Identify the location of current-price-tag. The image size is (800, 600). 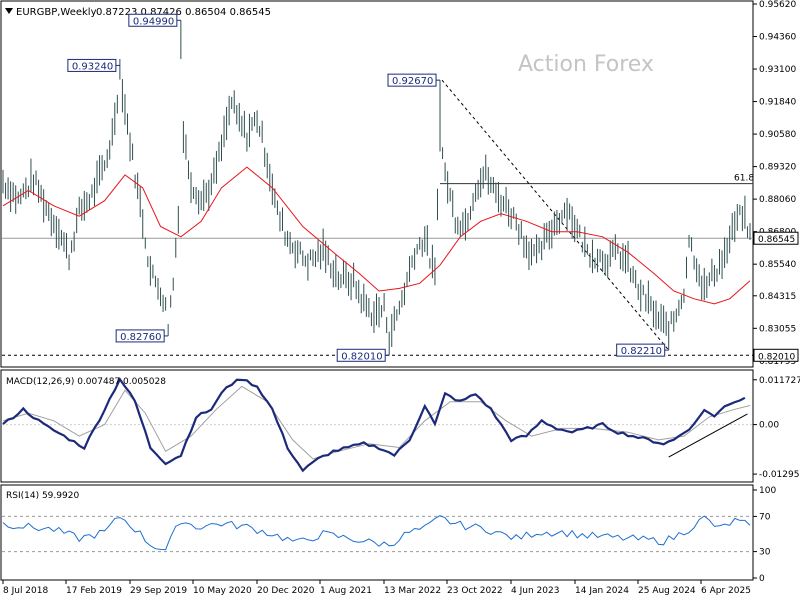
(776, 238).